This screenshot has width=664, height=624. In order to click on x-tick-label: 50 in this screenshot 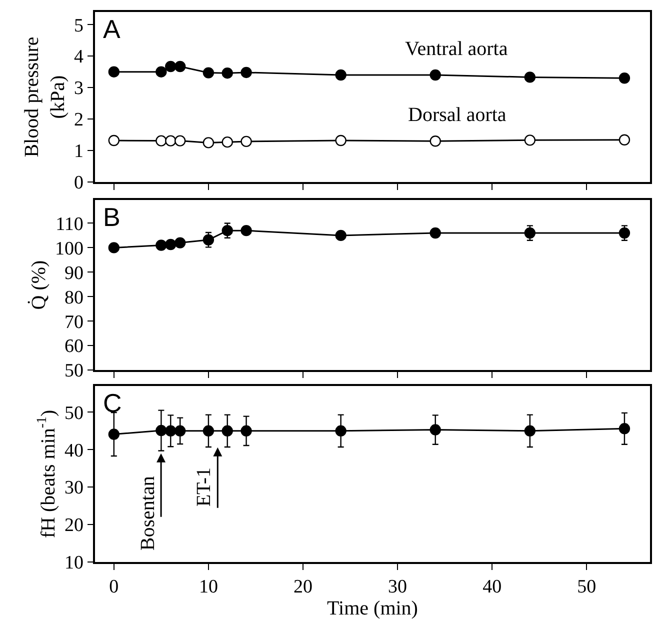, I will do `click(586, 587)`.